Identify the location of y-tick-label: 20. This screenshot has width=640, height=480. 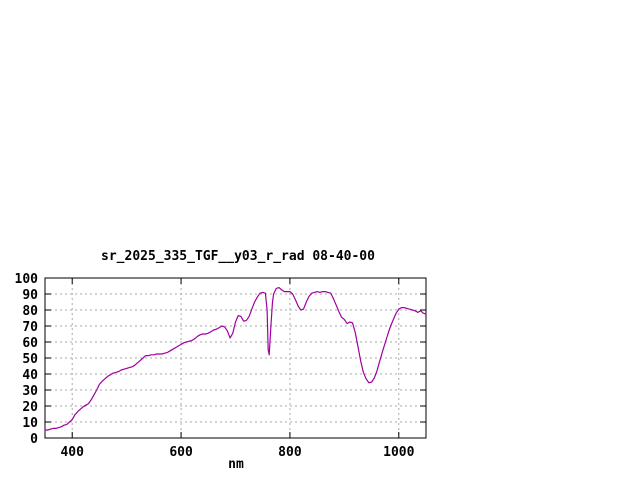
(30, 407).